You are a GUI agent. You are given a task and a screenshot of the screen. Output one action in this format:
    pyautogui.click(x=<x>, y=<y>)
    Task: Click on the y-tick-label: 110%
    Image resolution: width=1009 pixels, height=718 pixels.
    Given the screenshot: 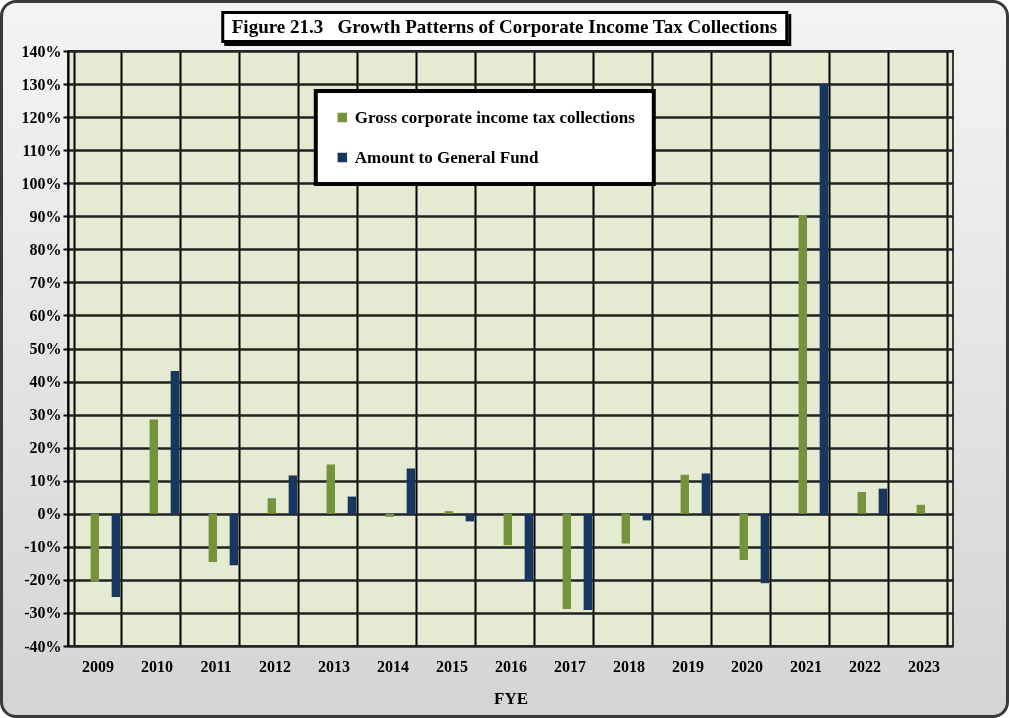 What is the action you would take?
    pyautogui.click(x=42, y=150)
    